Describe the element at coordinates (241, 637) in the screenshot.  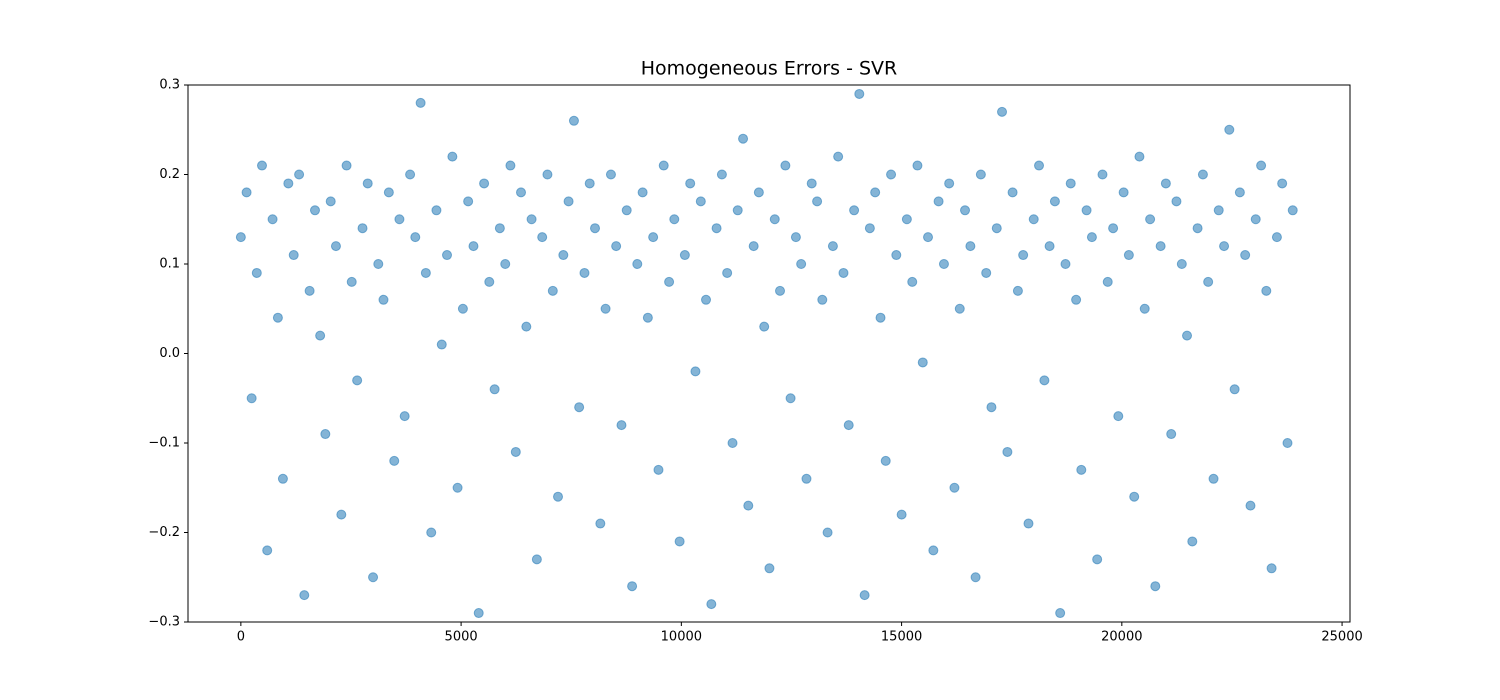
I see `x-tick-label: 0` at that location.